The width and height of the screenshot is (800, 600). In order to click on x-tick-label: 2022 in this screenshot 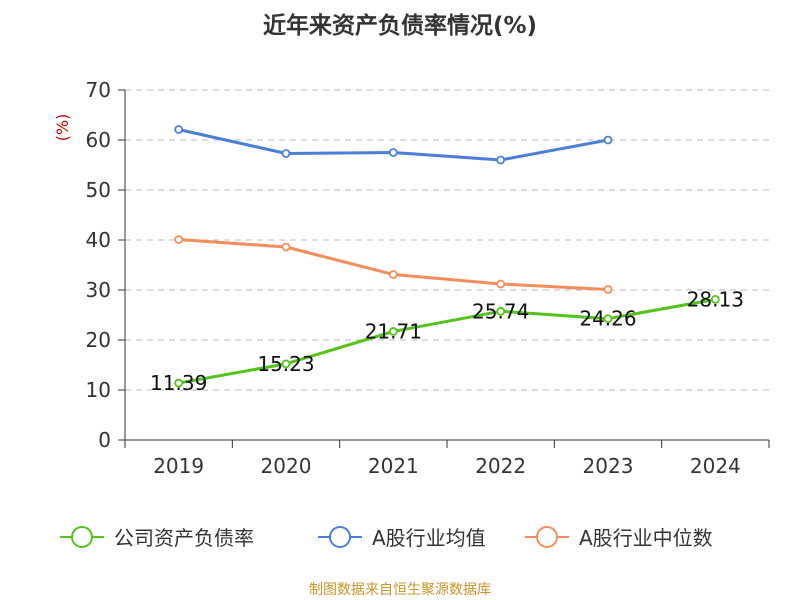, I will do `click(500, 466)`.